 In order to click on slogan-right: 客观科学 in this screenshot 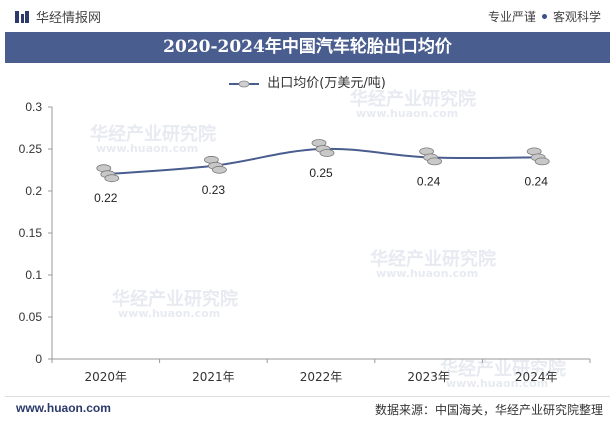, I will do `click(576, 17)`.